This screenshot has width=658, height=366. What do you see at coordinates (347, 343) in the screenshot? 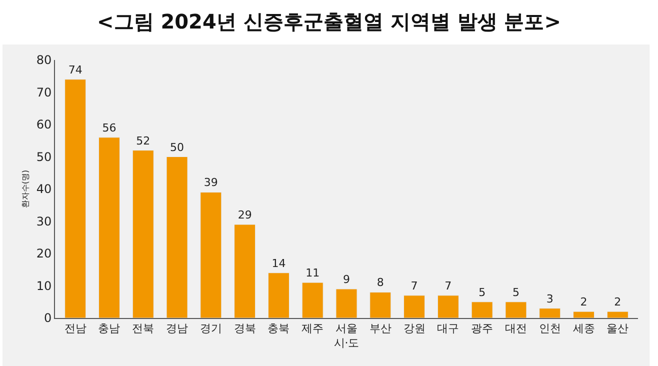
I see `x-axis-title: 시·도` at bounding box center [347, 343].